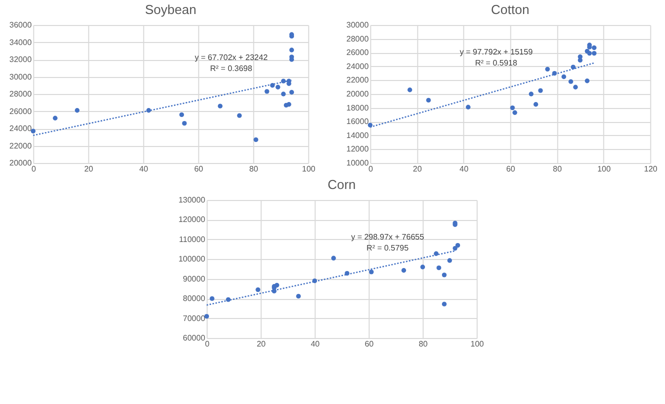 Image resolution: width=665 pixels, height=404 pixels. What do you see at coordinates (358, 107) in the screenshot?
I see `y-tick-label: 18000` at bounding box center [358, 107].